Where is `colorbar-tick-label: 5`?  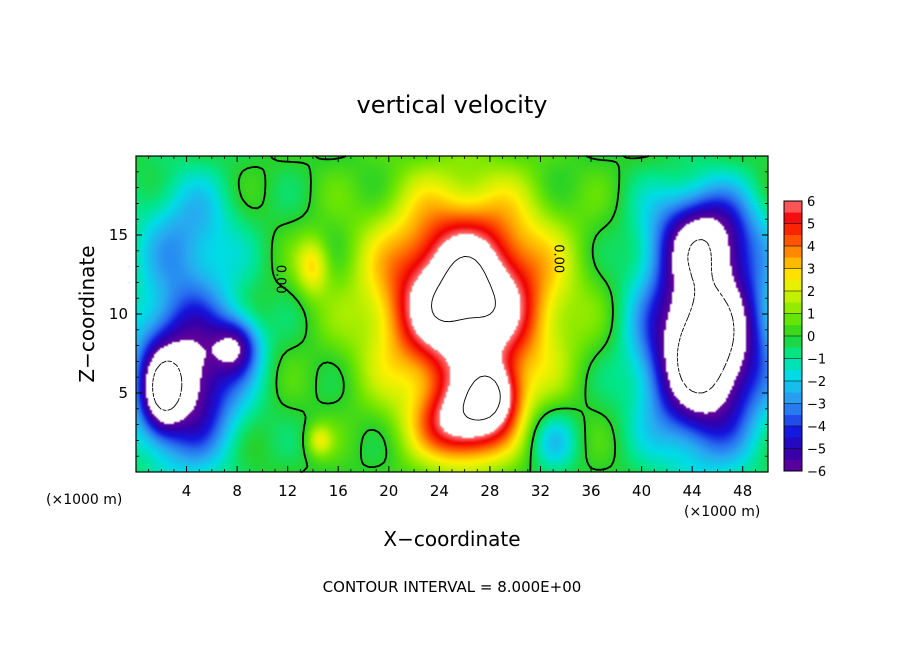 colorbar-tick-label: 5 is located at coordinates (811, 225).